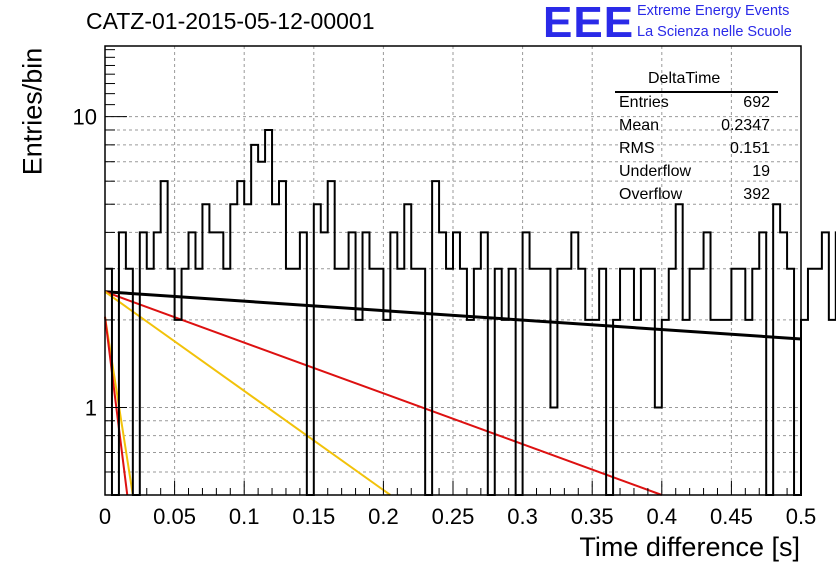 The height and width of the screenshot is (572, 836). What do you see at coordinates (637, 148) in the screenshot?
I see `stat-rms-label: RMS` at bounding box center [637, 148].